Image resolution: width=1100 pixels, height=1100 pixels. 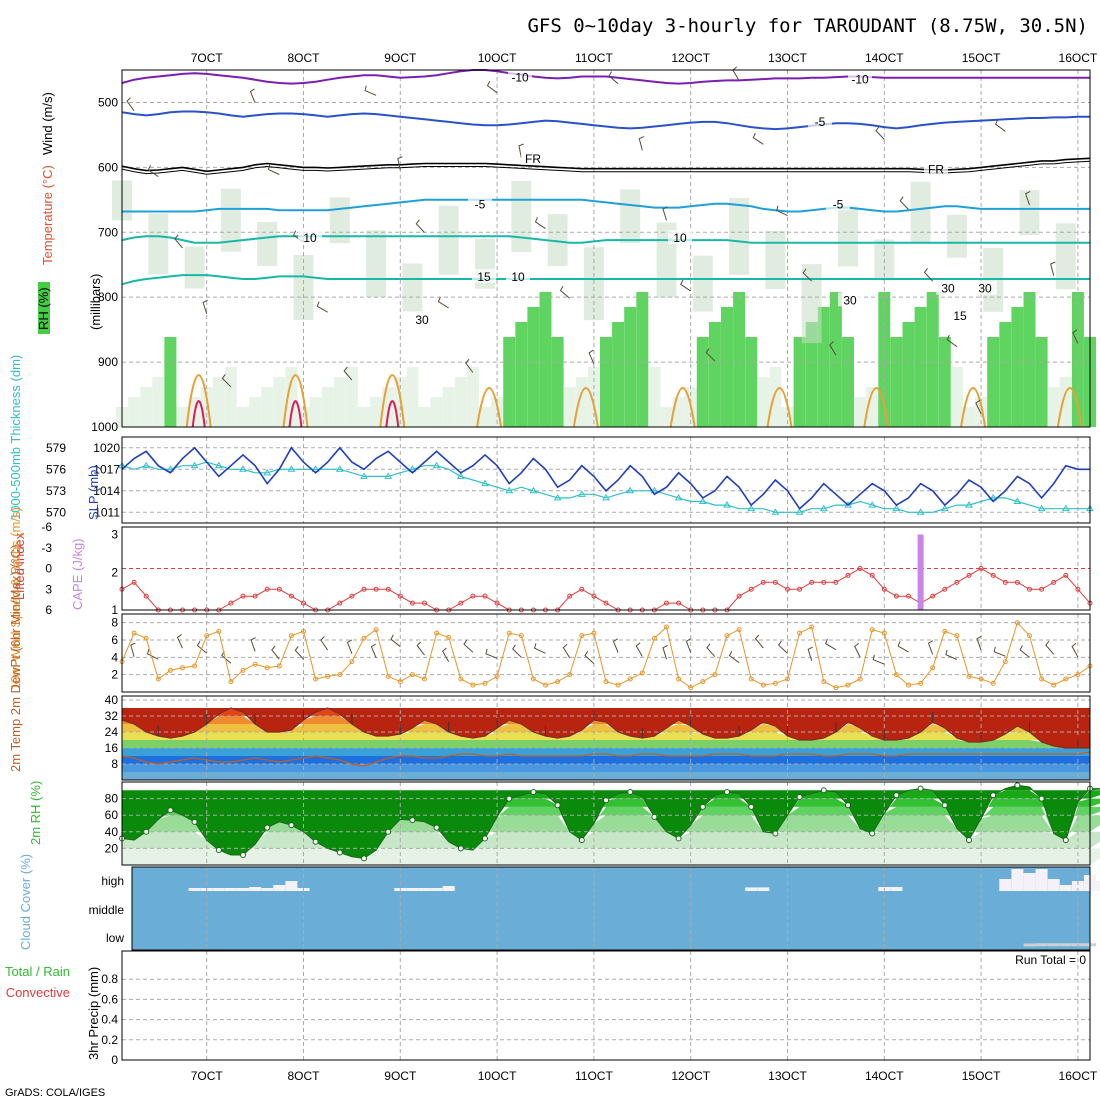 I want to click on wind-frame, so click(x=606, y=653).